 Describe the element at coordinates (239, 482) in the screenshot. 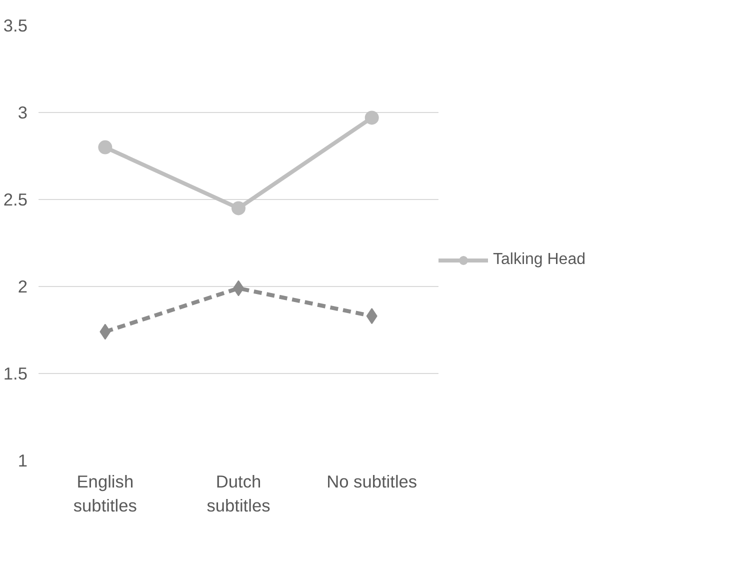

I see `category-label: Dutch` at that location.